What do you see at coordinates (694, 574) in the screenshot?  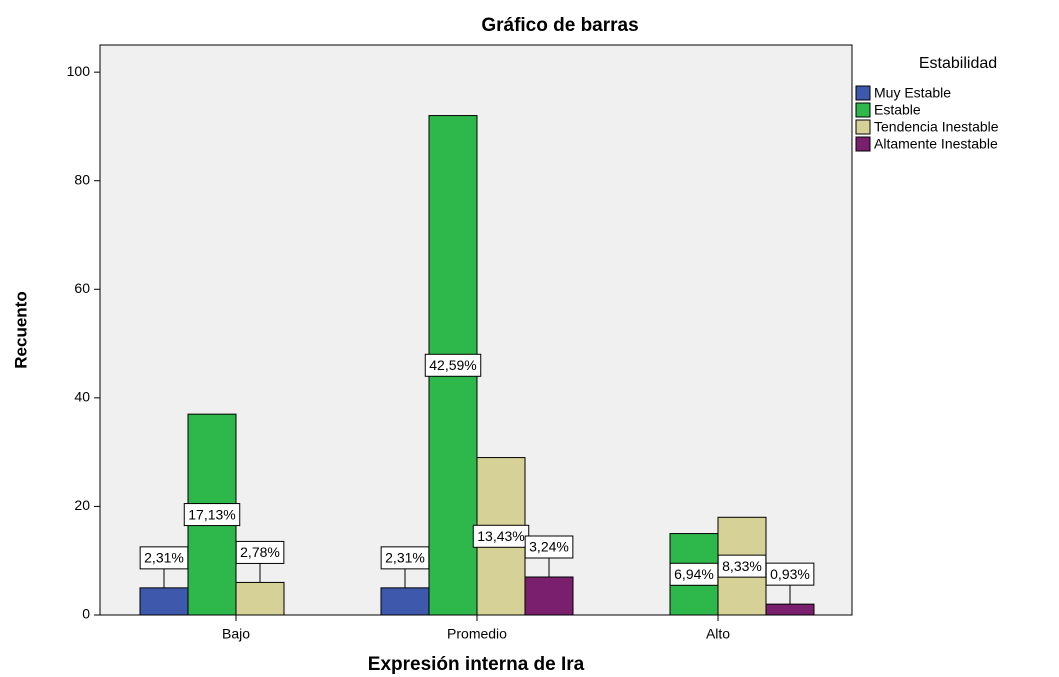 I see `value-label: 6,94%` at bounding box center [694, 574].